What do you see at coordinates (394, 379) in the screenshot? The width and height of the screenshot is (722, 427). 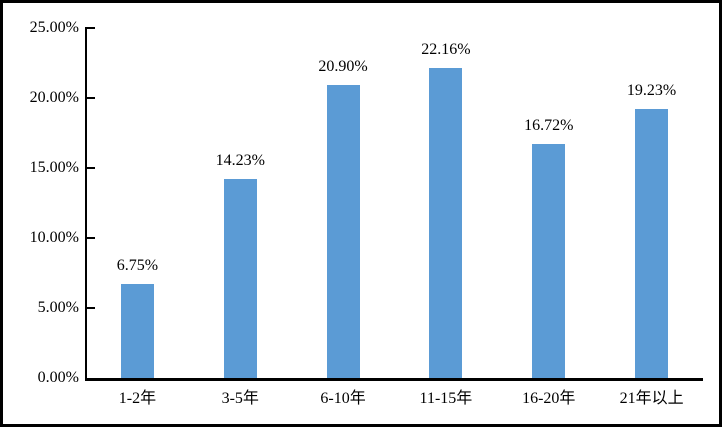 I see `x-axis` at bounding box center [394, 379].